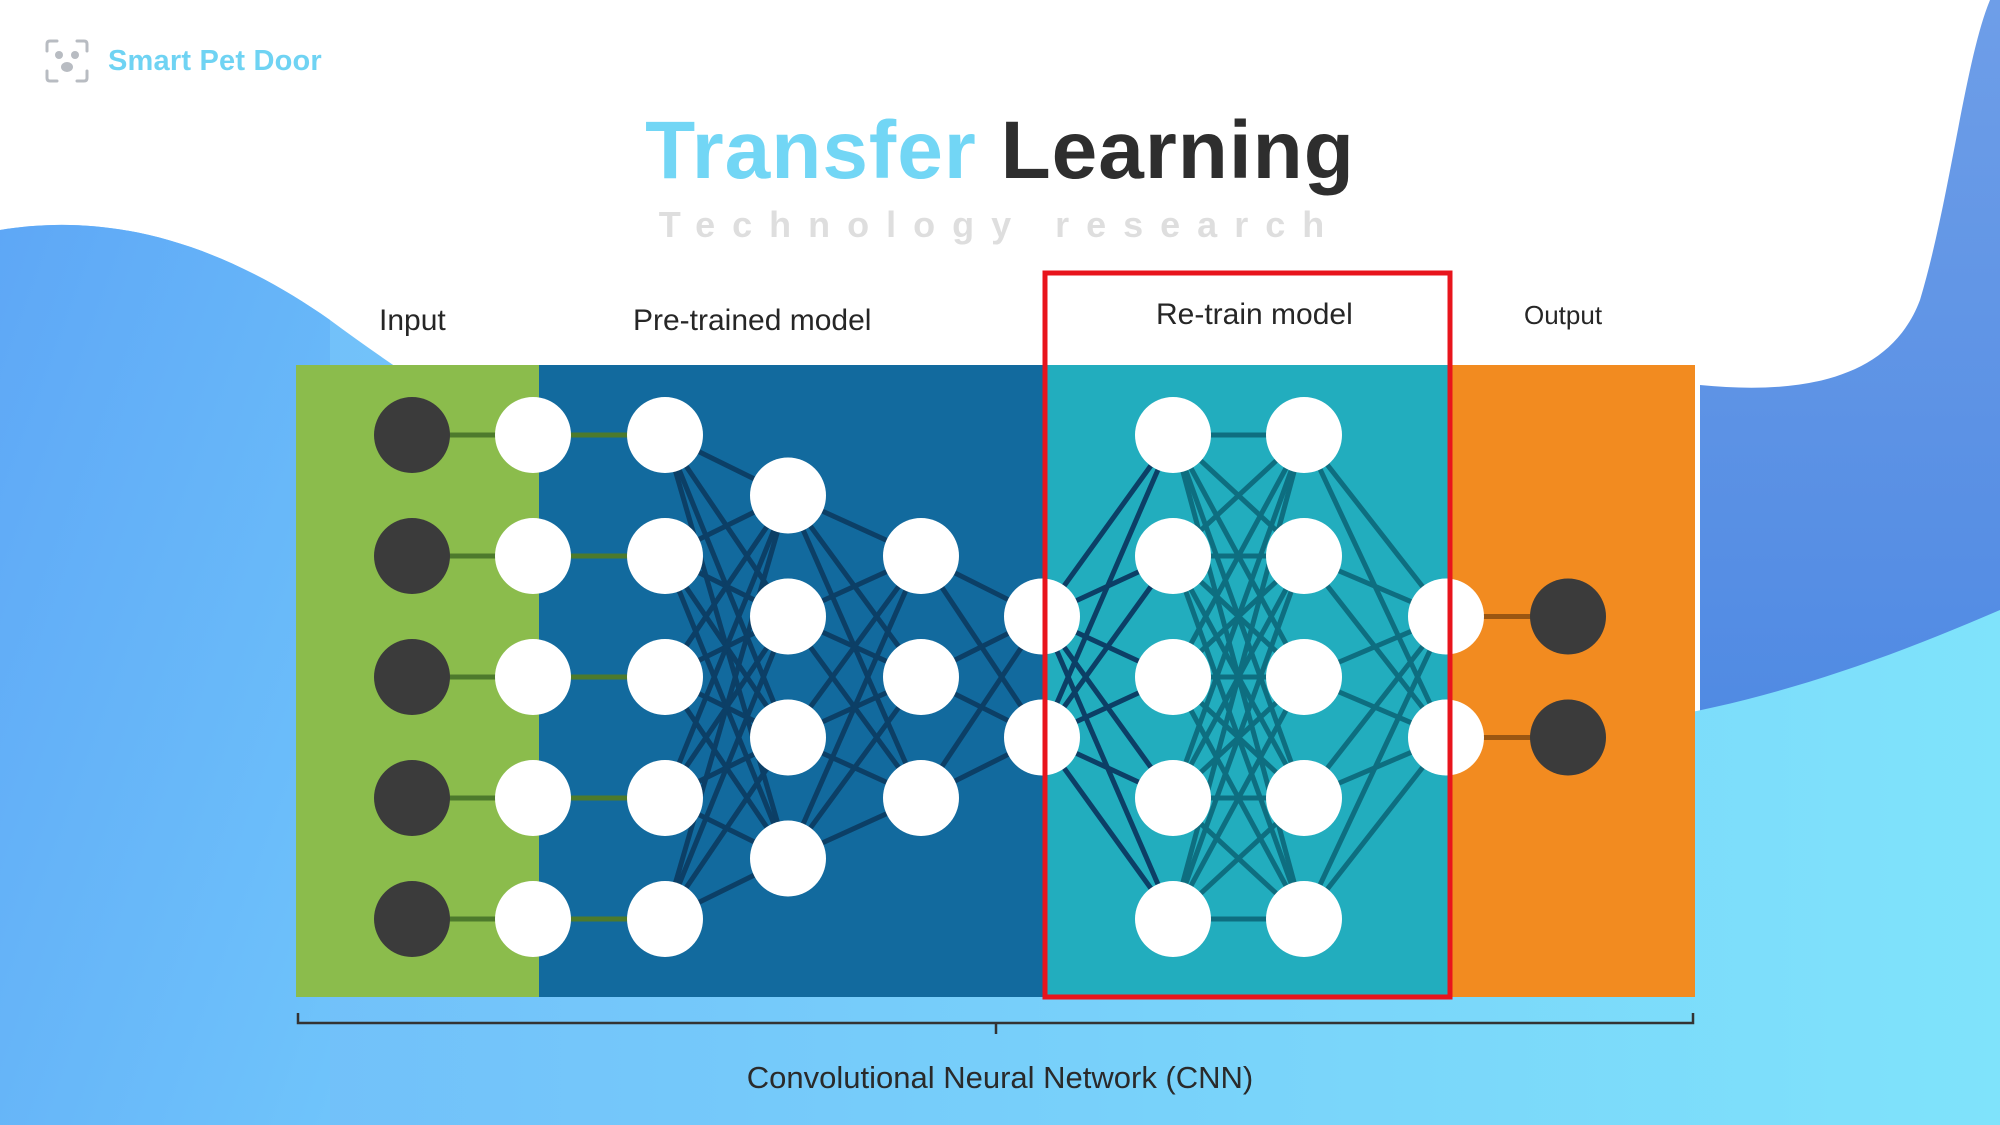 This screenshot has width=2000, height=1125. Describe the element at coordinates (215, 60) in the screenshot. I see `brand-name: Smart Pet Door` at that location.